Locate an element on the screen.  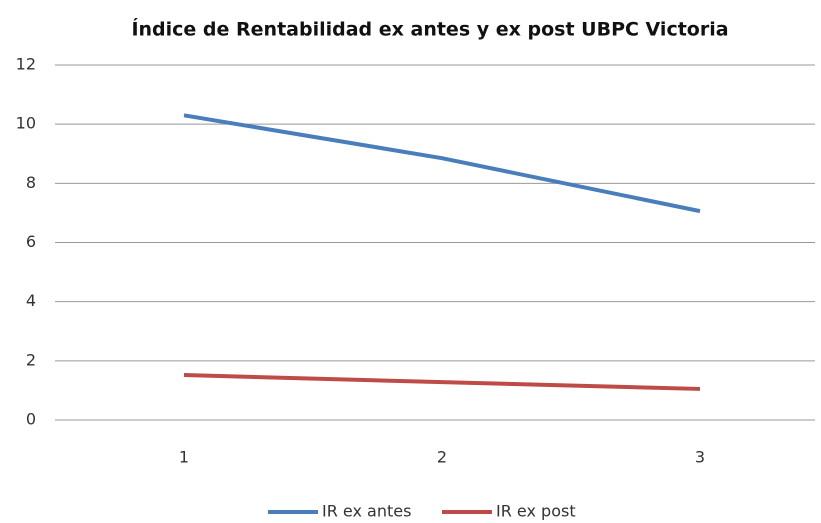
y-tick-label: 8 is located at coordinates (31, 182).